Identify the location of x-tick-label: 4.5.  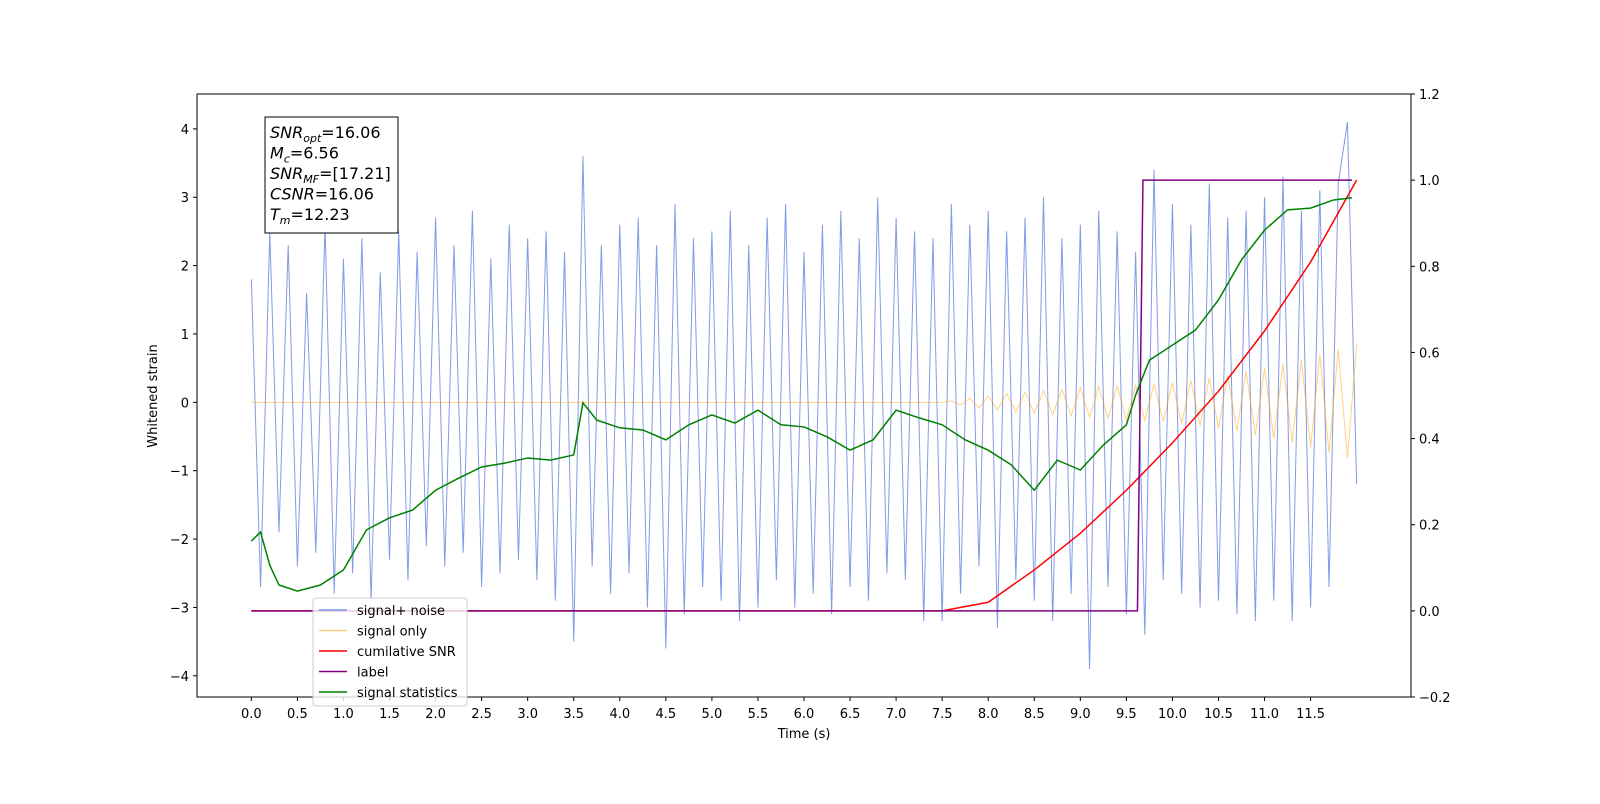
(665, 714).